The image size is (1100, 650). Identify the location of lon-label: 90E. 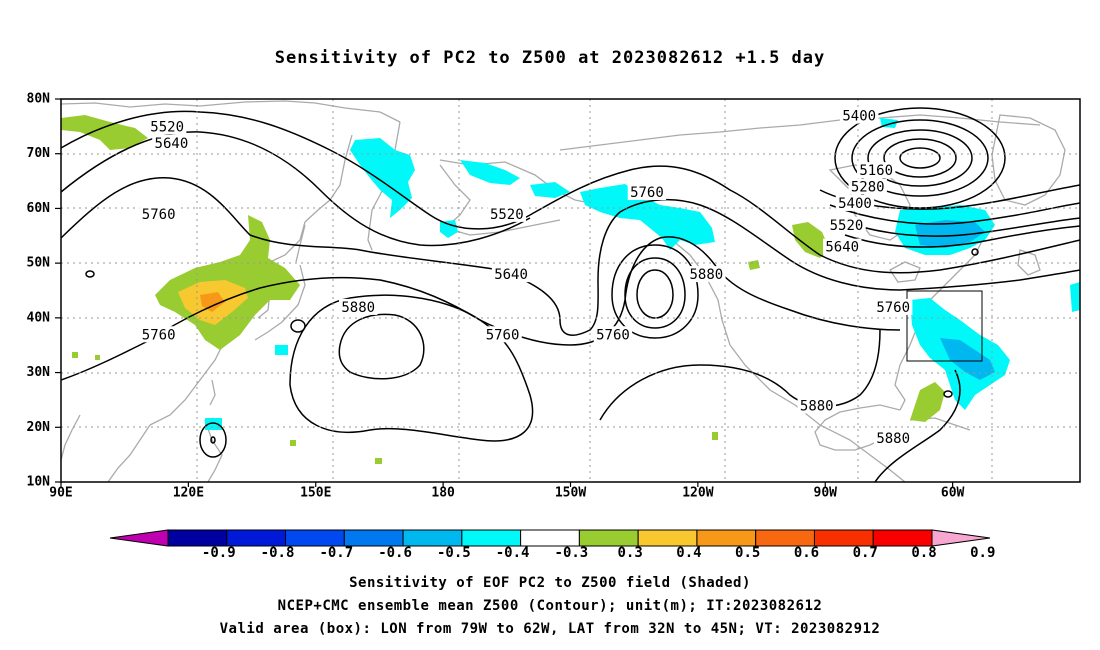
(60, 493).